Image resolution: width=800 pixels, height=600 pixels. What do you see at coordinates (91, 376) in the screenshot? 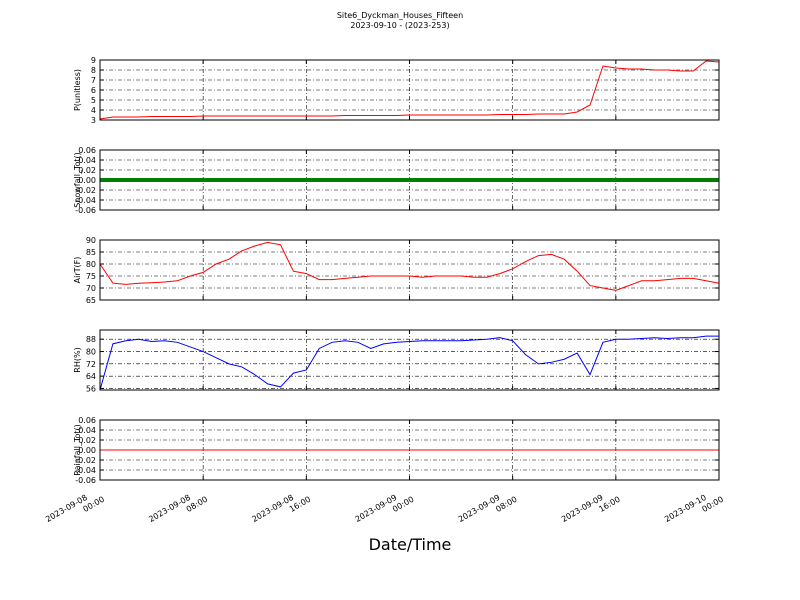
I see `y-tick-label: 64` at bounding box center [91, 376].